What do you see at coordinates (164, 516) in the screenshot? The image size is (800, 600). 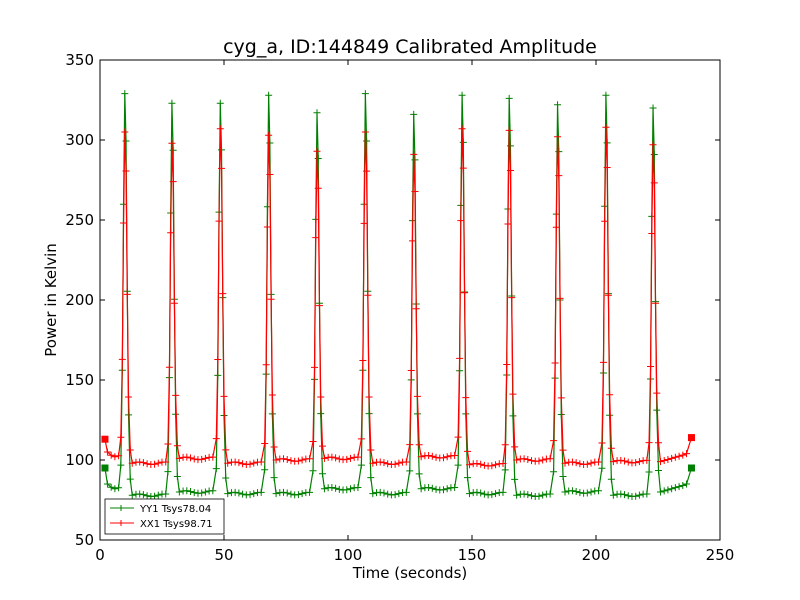 I see `legend-box` at bounding box center [164, 516].